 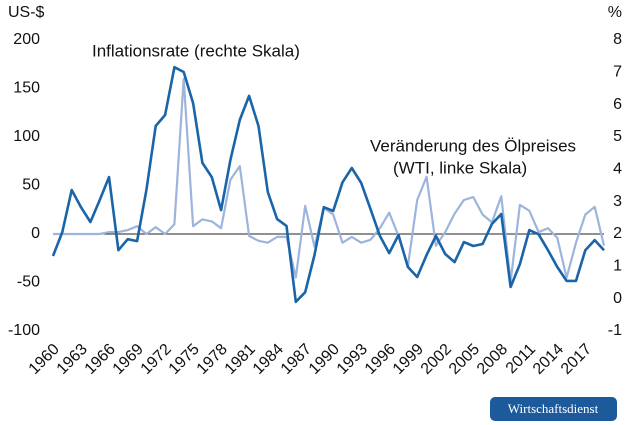 What do you see at coordinates (24, 330) in the screenshot?
I see `y-tick-label: -100` at bounding box center [24, 330].